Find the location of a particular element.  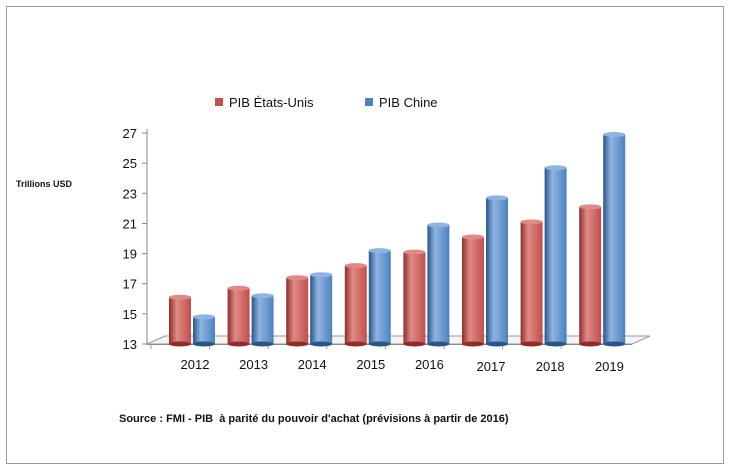

bar-us-2017 is located at coordinates (473, 290).